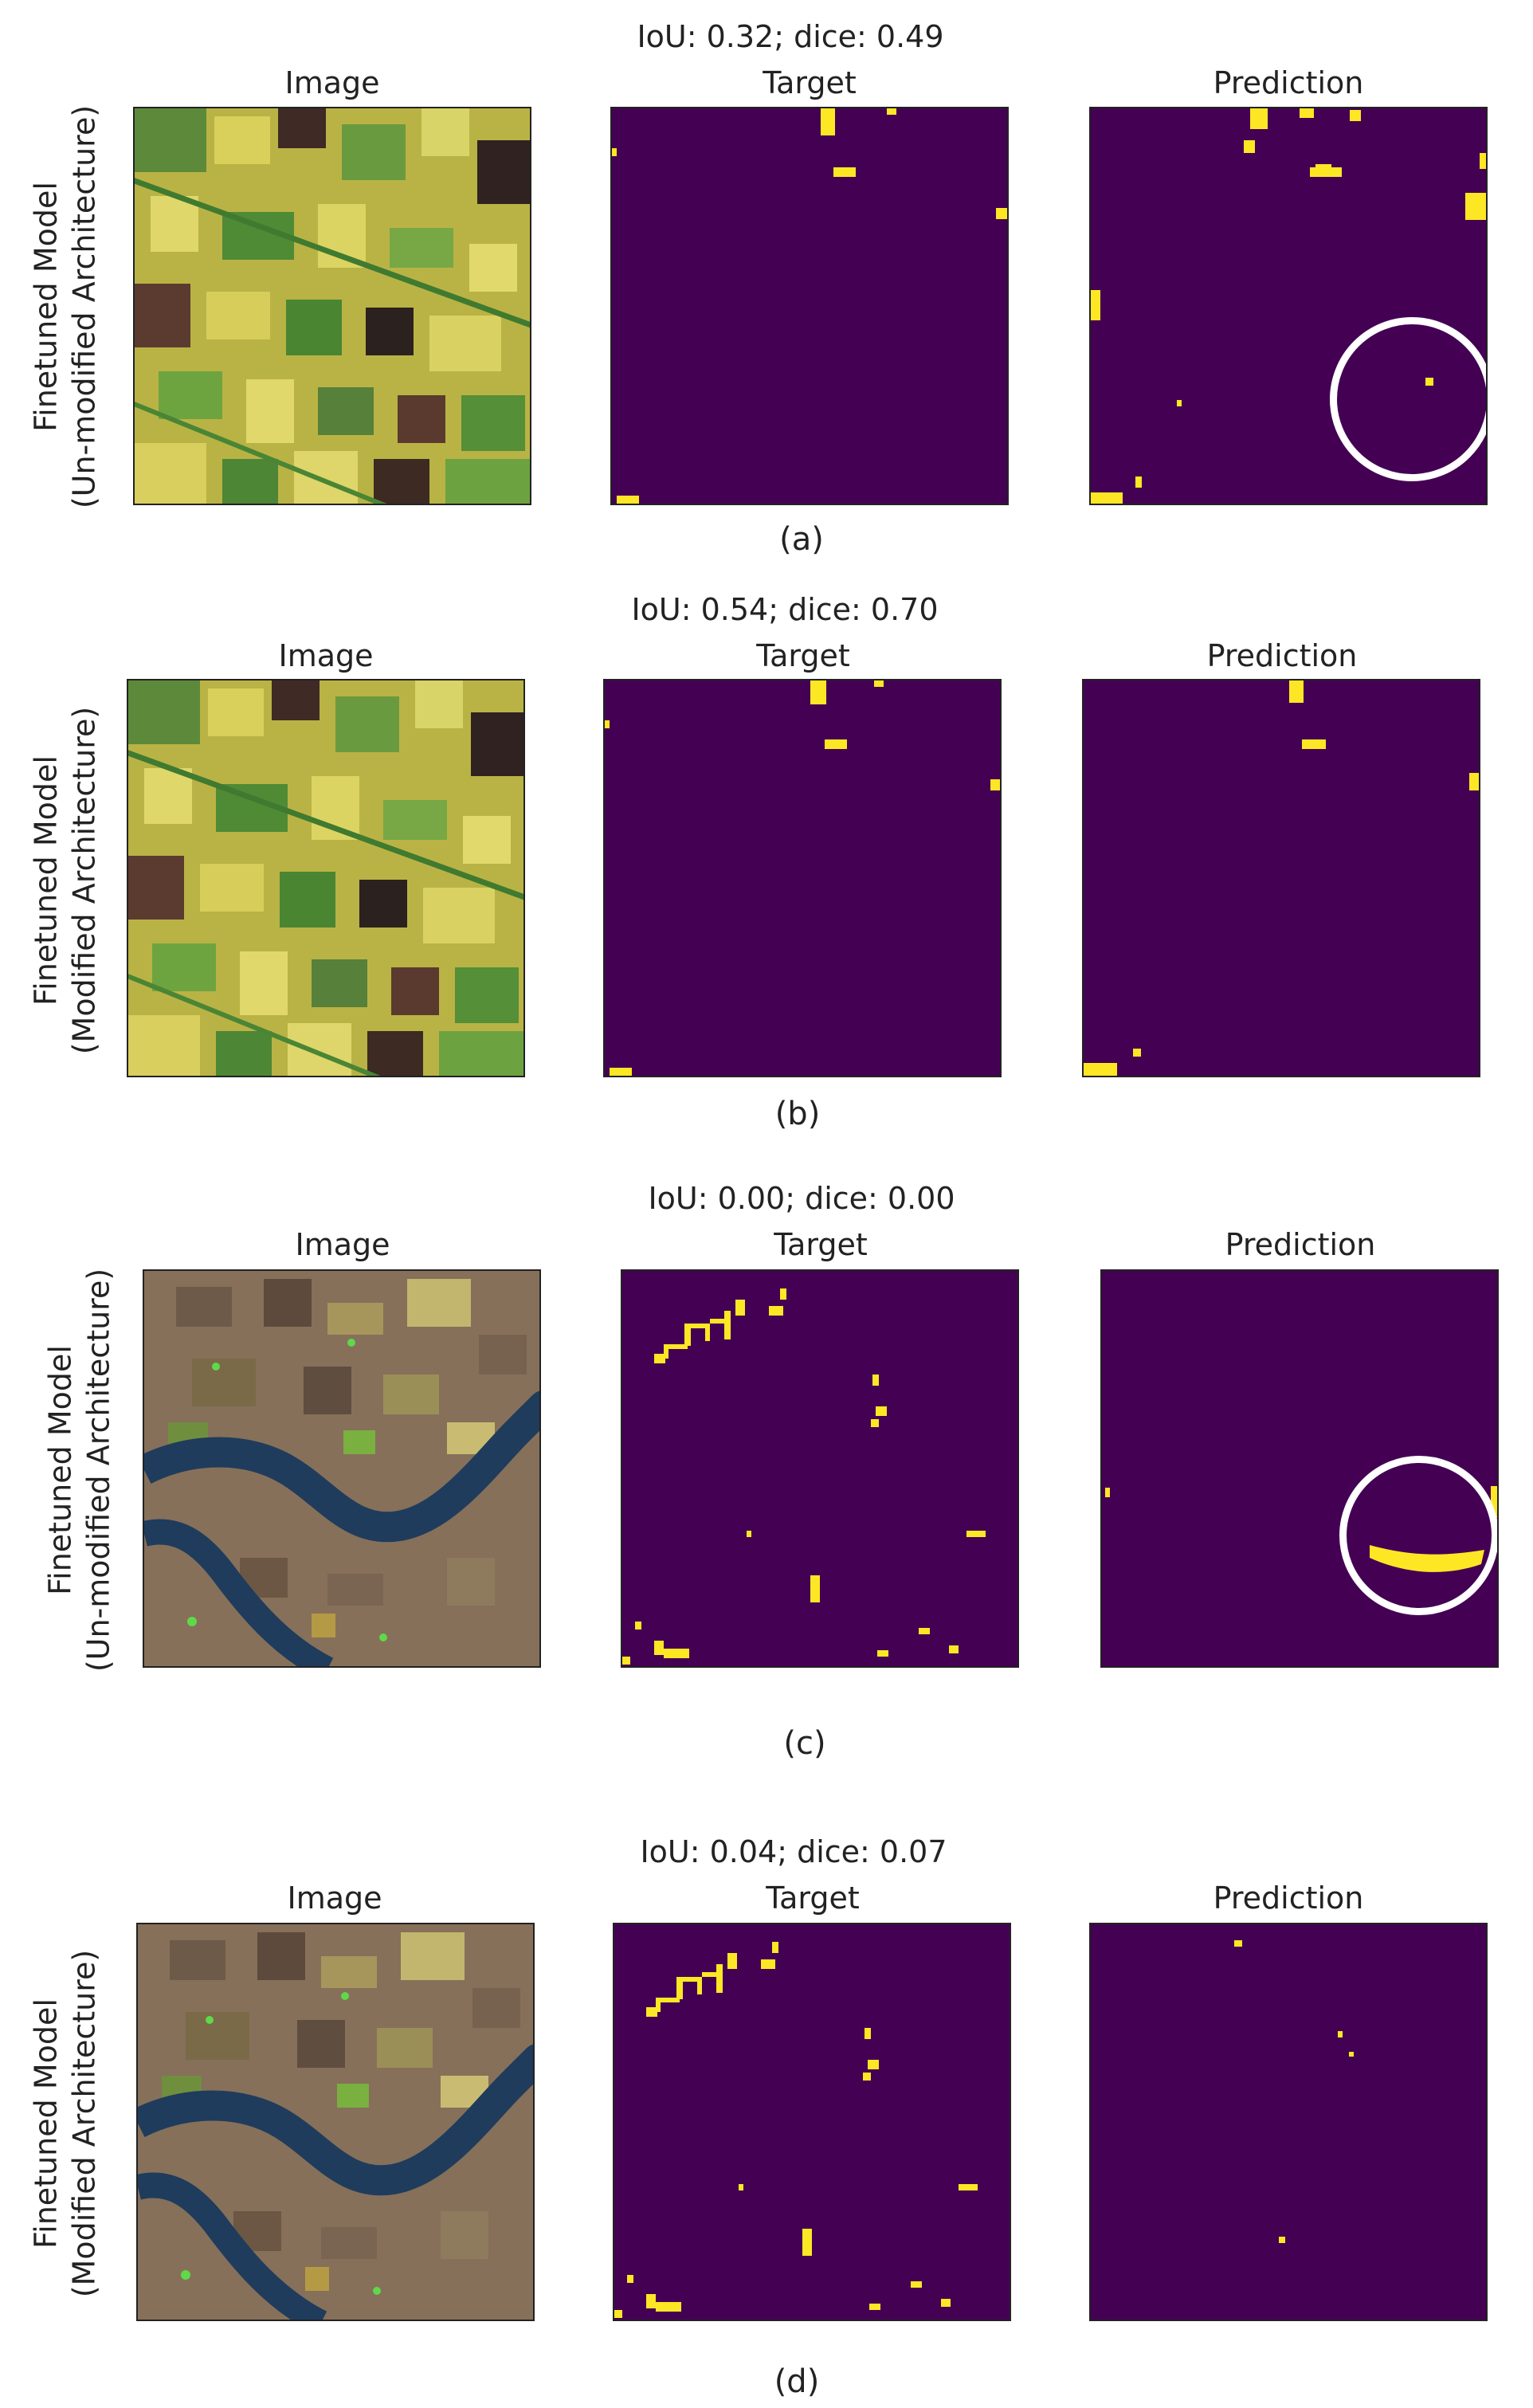 Image resolution: width=1533 pixels, height=2408 pixels. What do you see at coordinates (793, 1851) in the screenshot?
I see `metrics-label-d: IoU: 0.04; dice: 0.07` at bounding box center [793, 1851].